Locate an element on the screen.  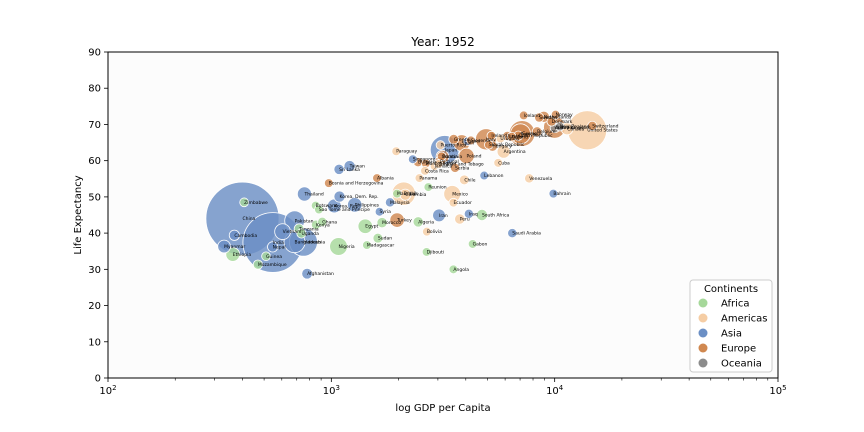
y-tick-label: 40 is located at coordinates (94, 234).